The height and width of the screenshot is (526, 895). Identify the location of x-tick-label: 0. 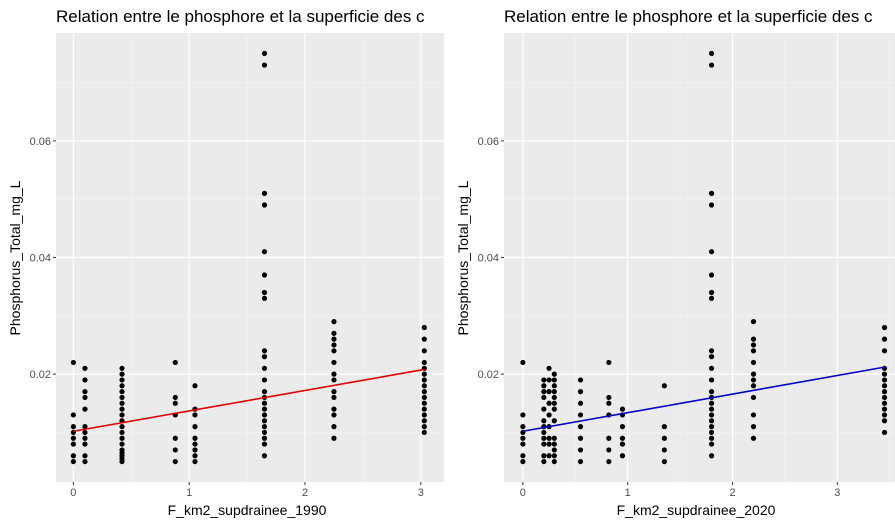
(73, 493).